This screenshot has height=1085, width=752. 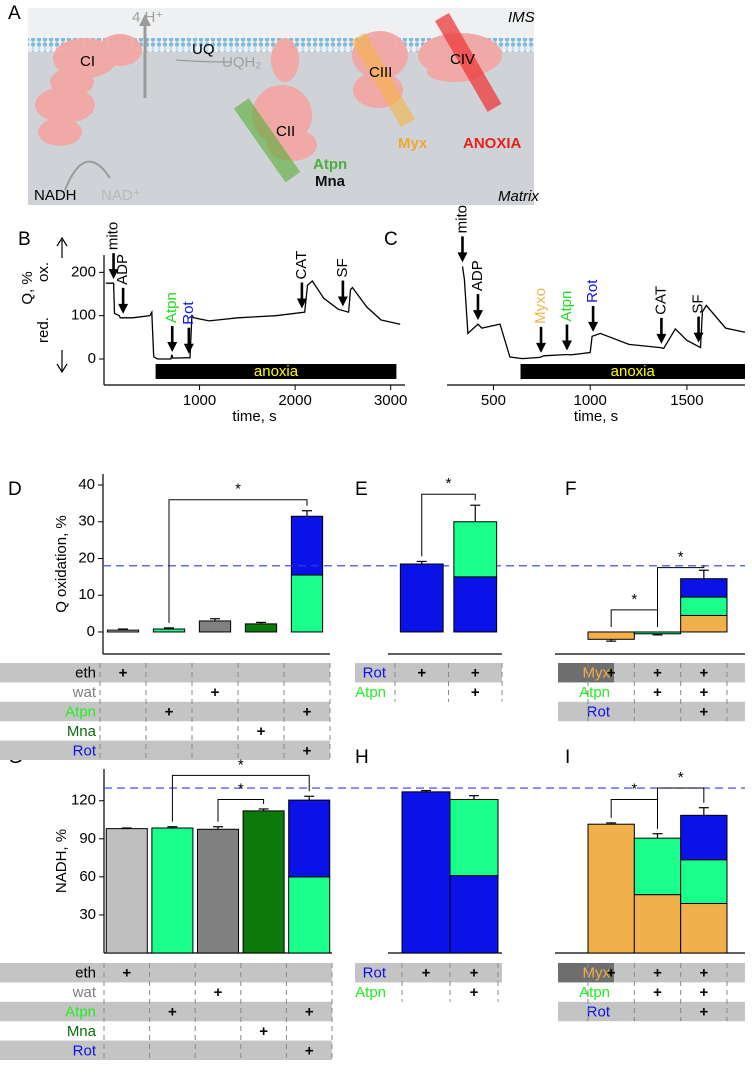 I want to click on y-axis-label: Q, %, so click(x=27, y=287).